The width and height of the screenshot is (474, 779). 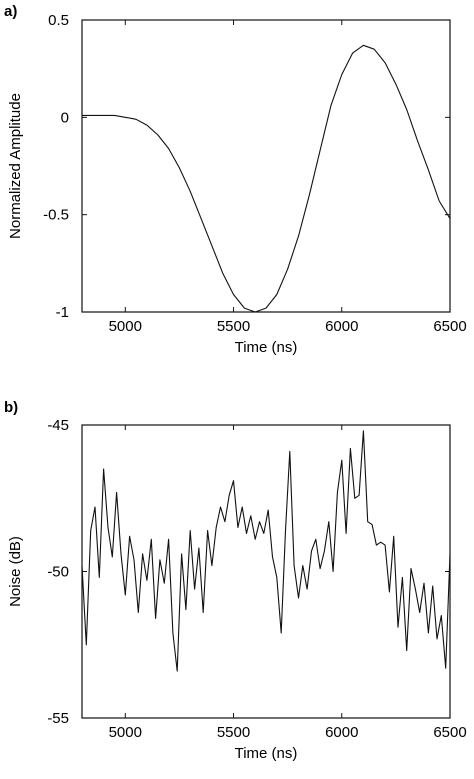 What do you see at coordinates (58, 572) in the screenshot?
I see `y-tick-label: -50` at bounding box center [58, 572].